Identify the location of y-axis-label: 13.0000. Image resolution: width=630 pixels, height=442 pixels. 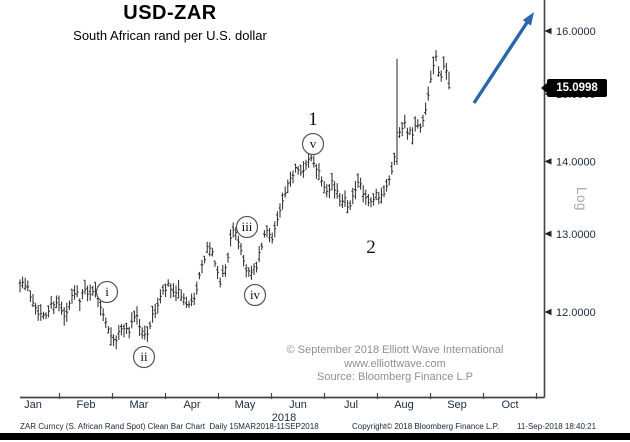
(576, 235).